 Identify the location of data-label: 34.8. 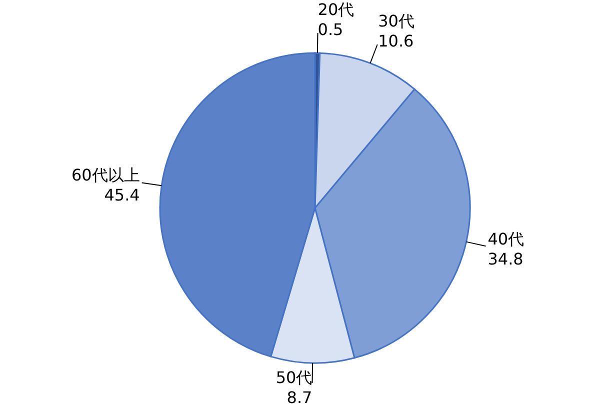
(506, 259).